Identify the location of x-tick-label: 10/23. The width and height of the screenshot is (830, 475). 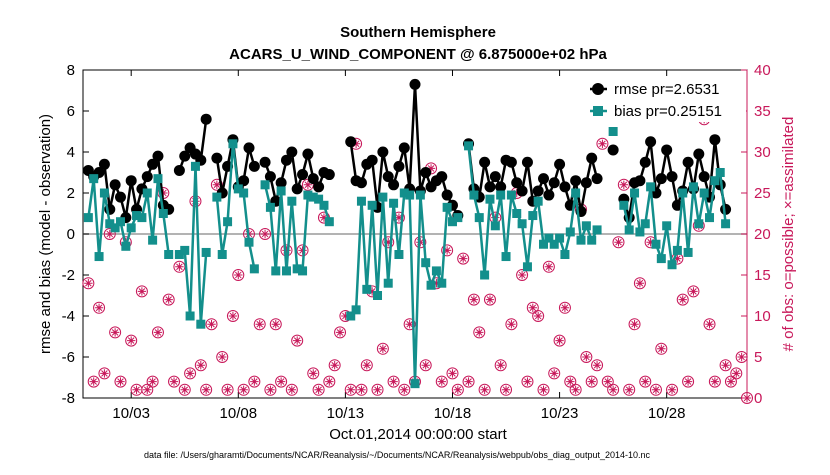
(560, 413).